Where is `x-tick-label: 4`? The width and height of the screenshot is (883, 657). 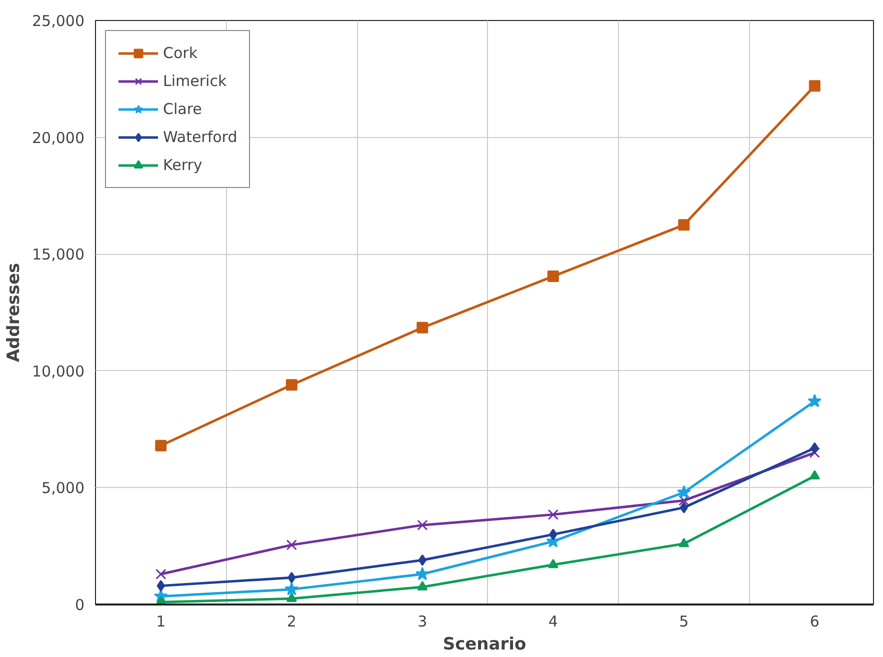 x-tick-label: 4 is located at coordinates (553, 621).